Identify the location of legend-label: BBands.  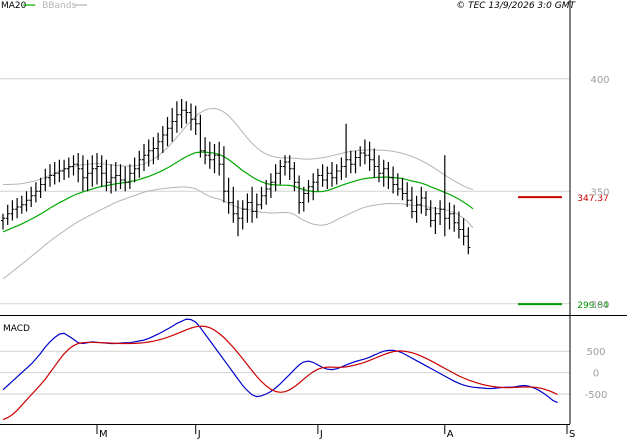
(59, 6).